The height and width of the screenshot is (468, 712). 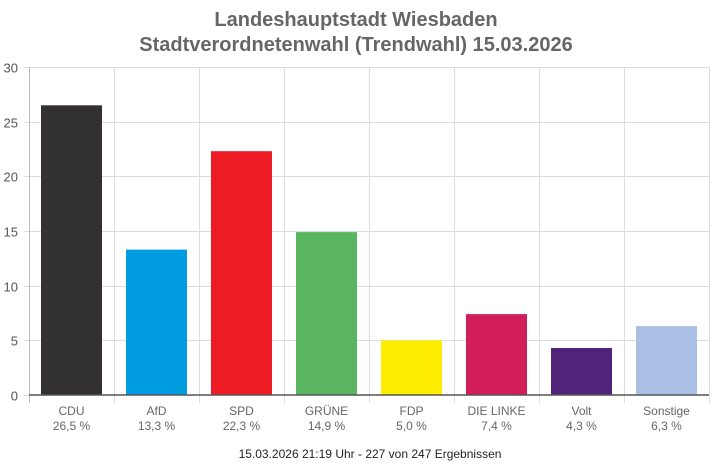 I want to click on x-category-label: FDP, so click(x=412, y=411).